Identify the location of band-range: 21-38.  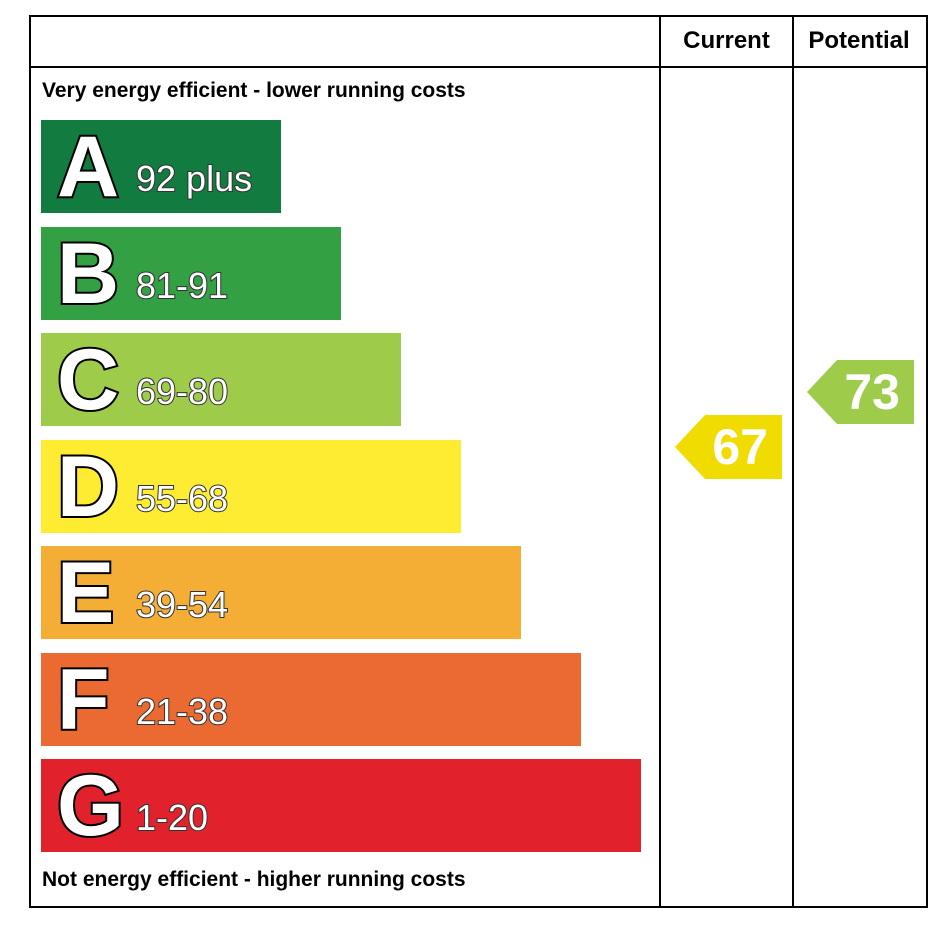
(182, 711).